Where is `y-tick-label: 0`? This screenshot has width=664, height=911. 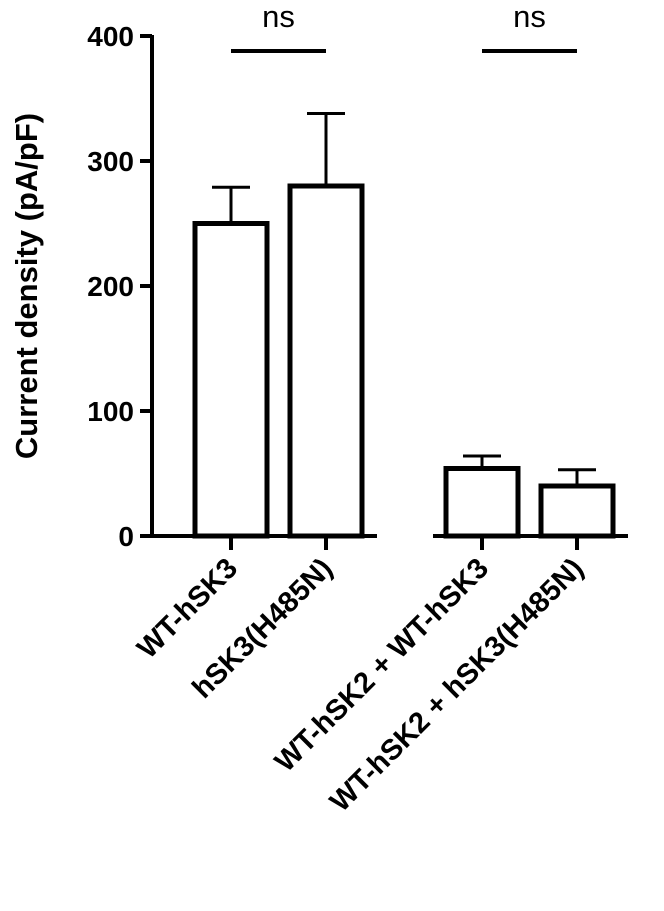 y-tick-label: 0 is located at coordinates (126, 536).